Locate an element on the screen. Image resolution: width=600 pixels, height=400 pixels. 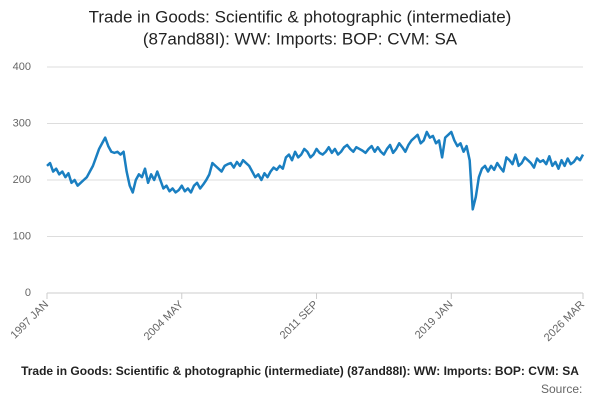
chart-title: (87and88I): WW: Imports: BOP: CVM: SA is located at coordinates (300, 38).